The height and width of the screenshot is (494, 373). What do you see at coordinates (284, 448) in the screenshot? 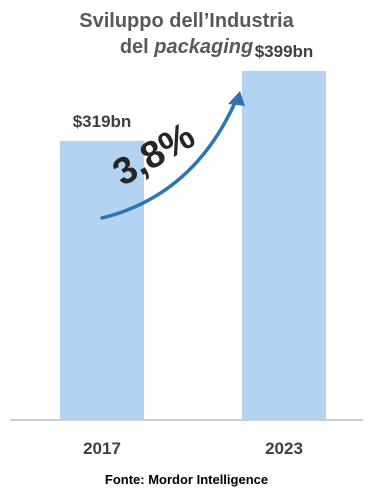
I see `x-tick-label-2023: 2023` at bounding box center [284, 448].